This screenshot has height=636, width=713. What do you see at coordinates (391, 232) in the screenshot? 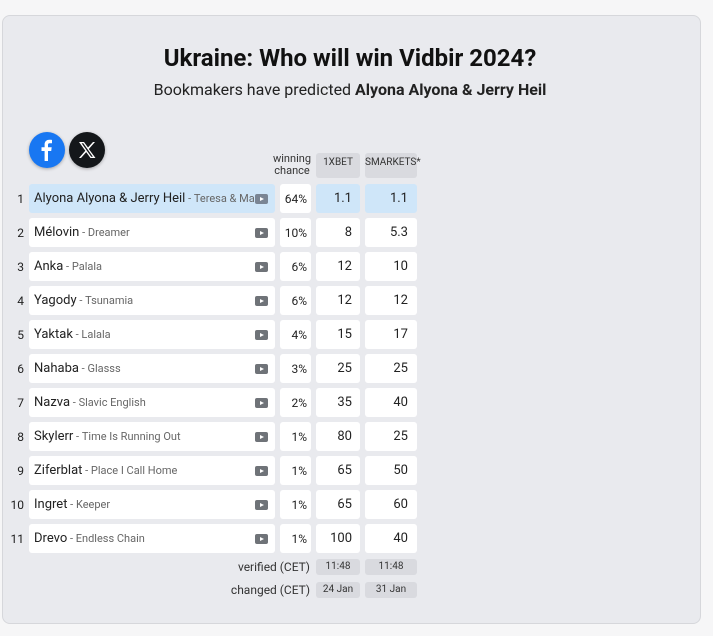
I see `odds: 5.3` at bounding box center [391, 232].